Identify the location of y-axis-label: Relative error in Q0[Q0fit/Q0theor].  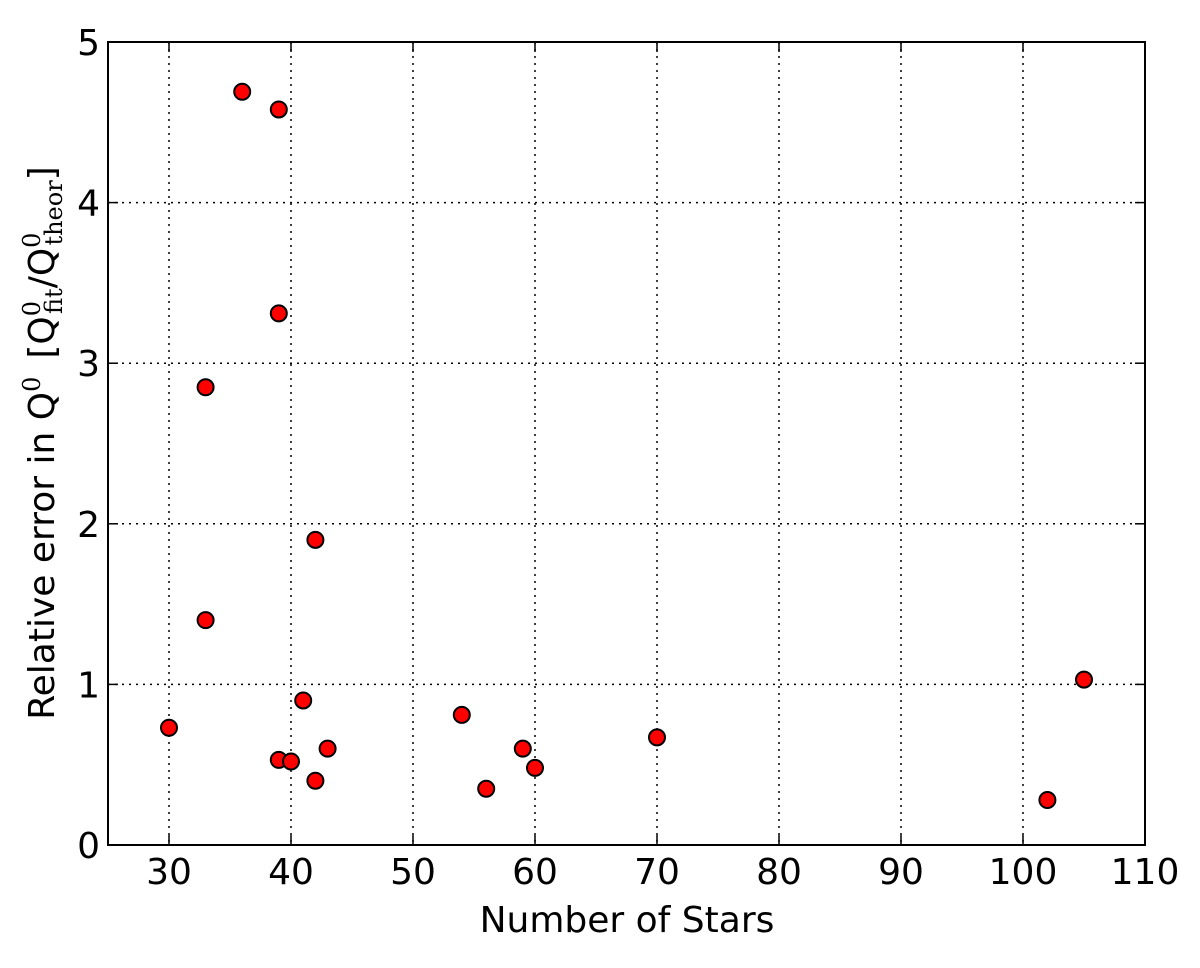
(43, 442).